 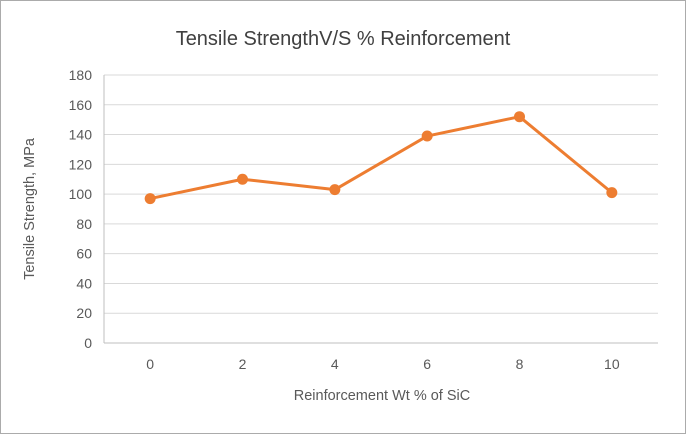 What do you see at coordinates (520, 364) in the screenshot?
I see `x-tick-label: 8` at bounding box center [520, 364].